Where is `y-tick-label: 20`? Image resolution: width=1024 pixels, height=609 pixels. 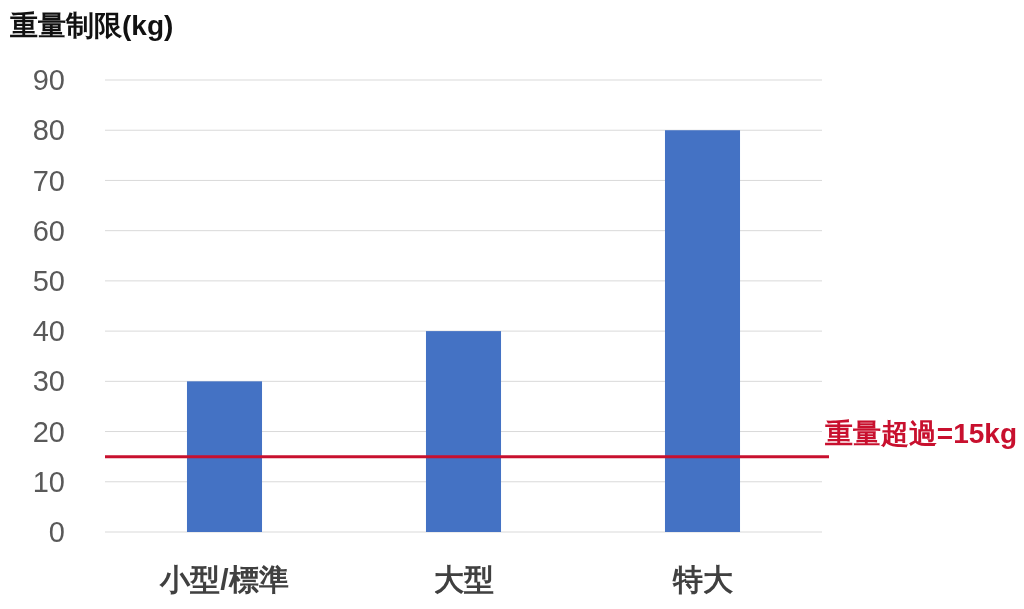
y-tick-label: 20 is located at coordinates (48, 431).